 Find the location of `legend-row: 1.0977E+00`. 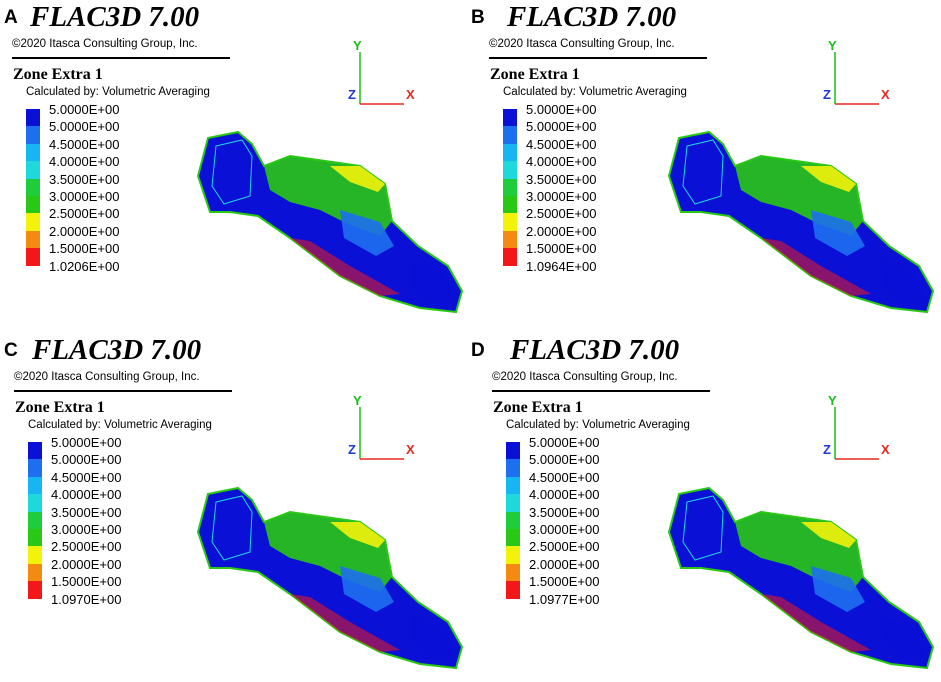

legend-row: 1.0977E+00 is located at coordinates (581, 599).